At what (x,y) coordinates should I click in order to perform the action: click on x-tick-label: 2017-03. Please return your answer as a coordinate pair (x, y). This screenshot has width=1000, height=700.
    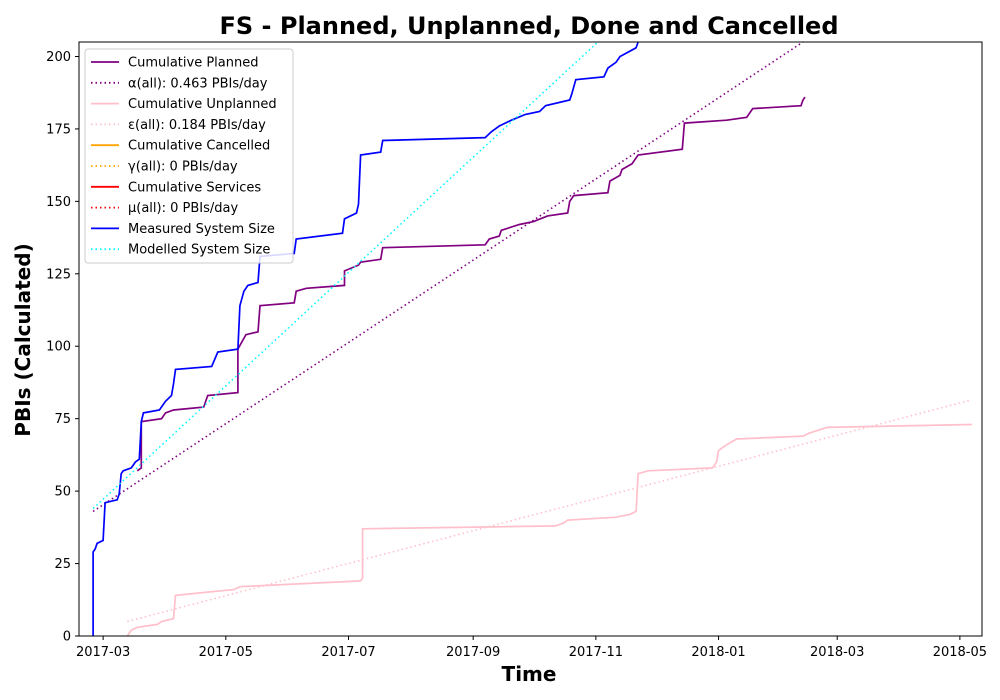
    Looking at the image, I should click on (103, 652).